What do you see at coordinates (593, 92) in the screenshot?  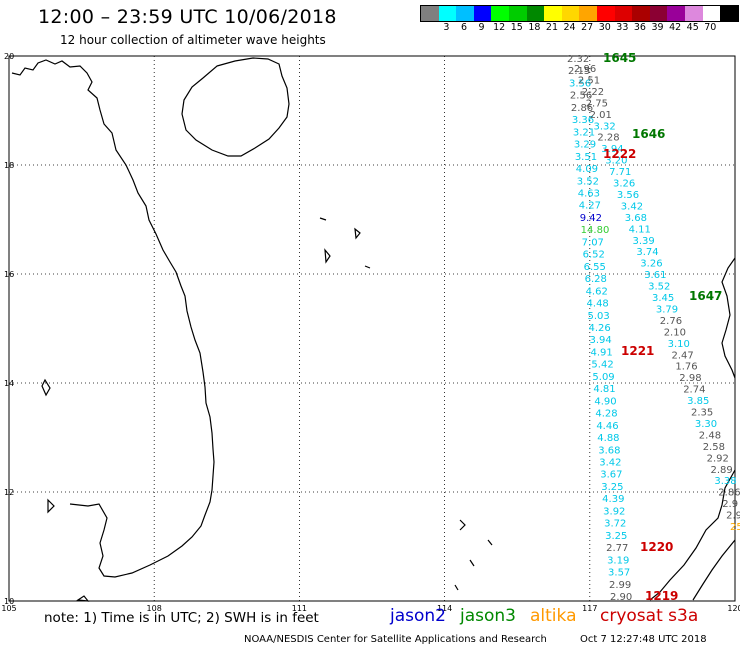 I see `wave-height-label: 2.22` at bounding box center [593, 92].